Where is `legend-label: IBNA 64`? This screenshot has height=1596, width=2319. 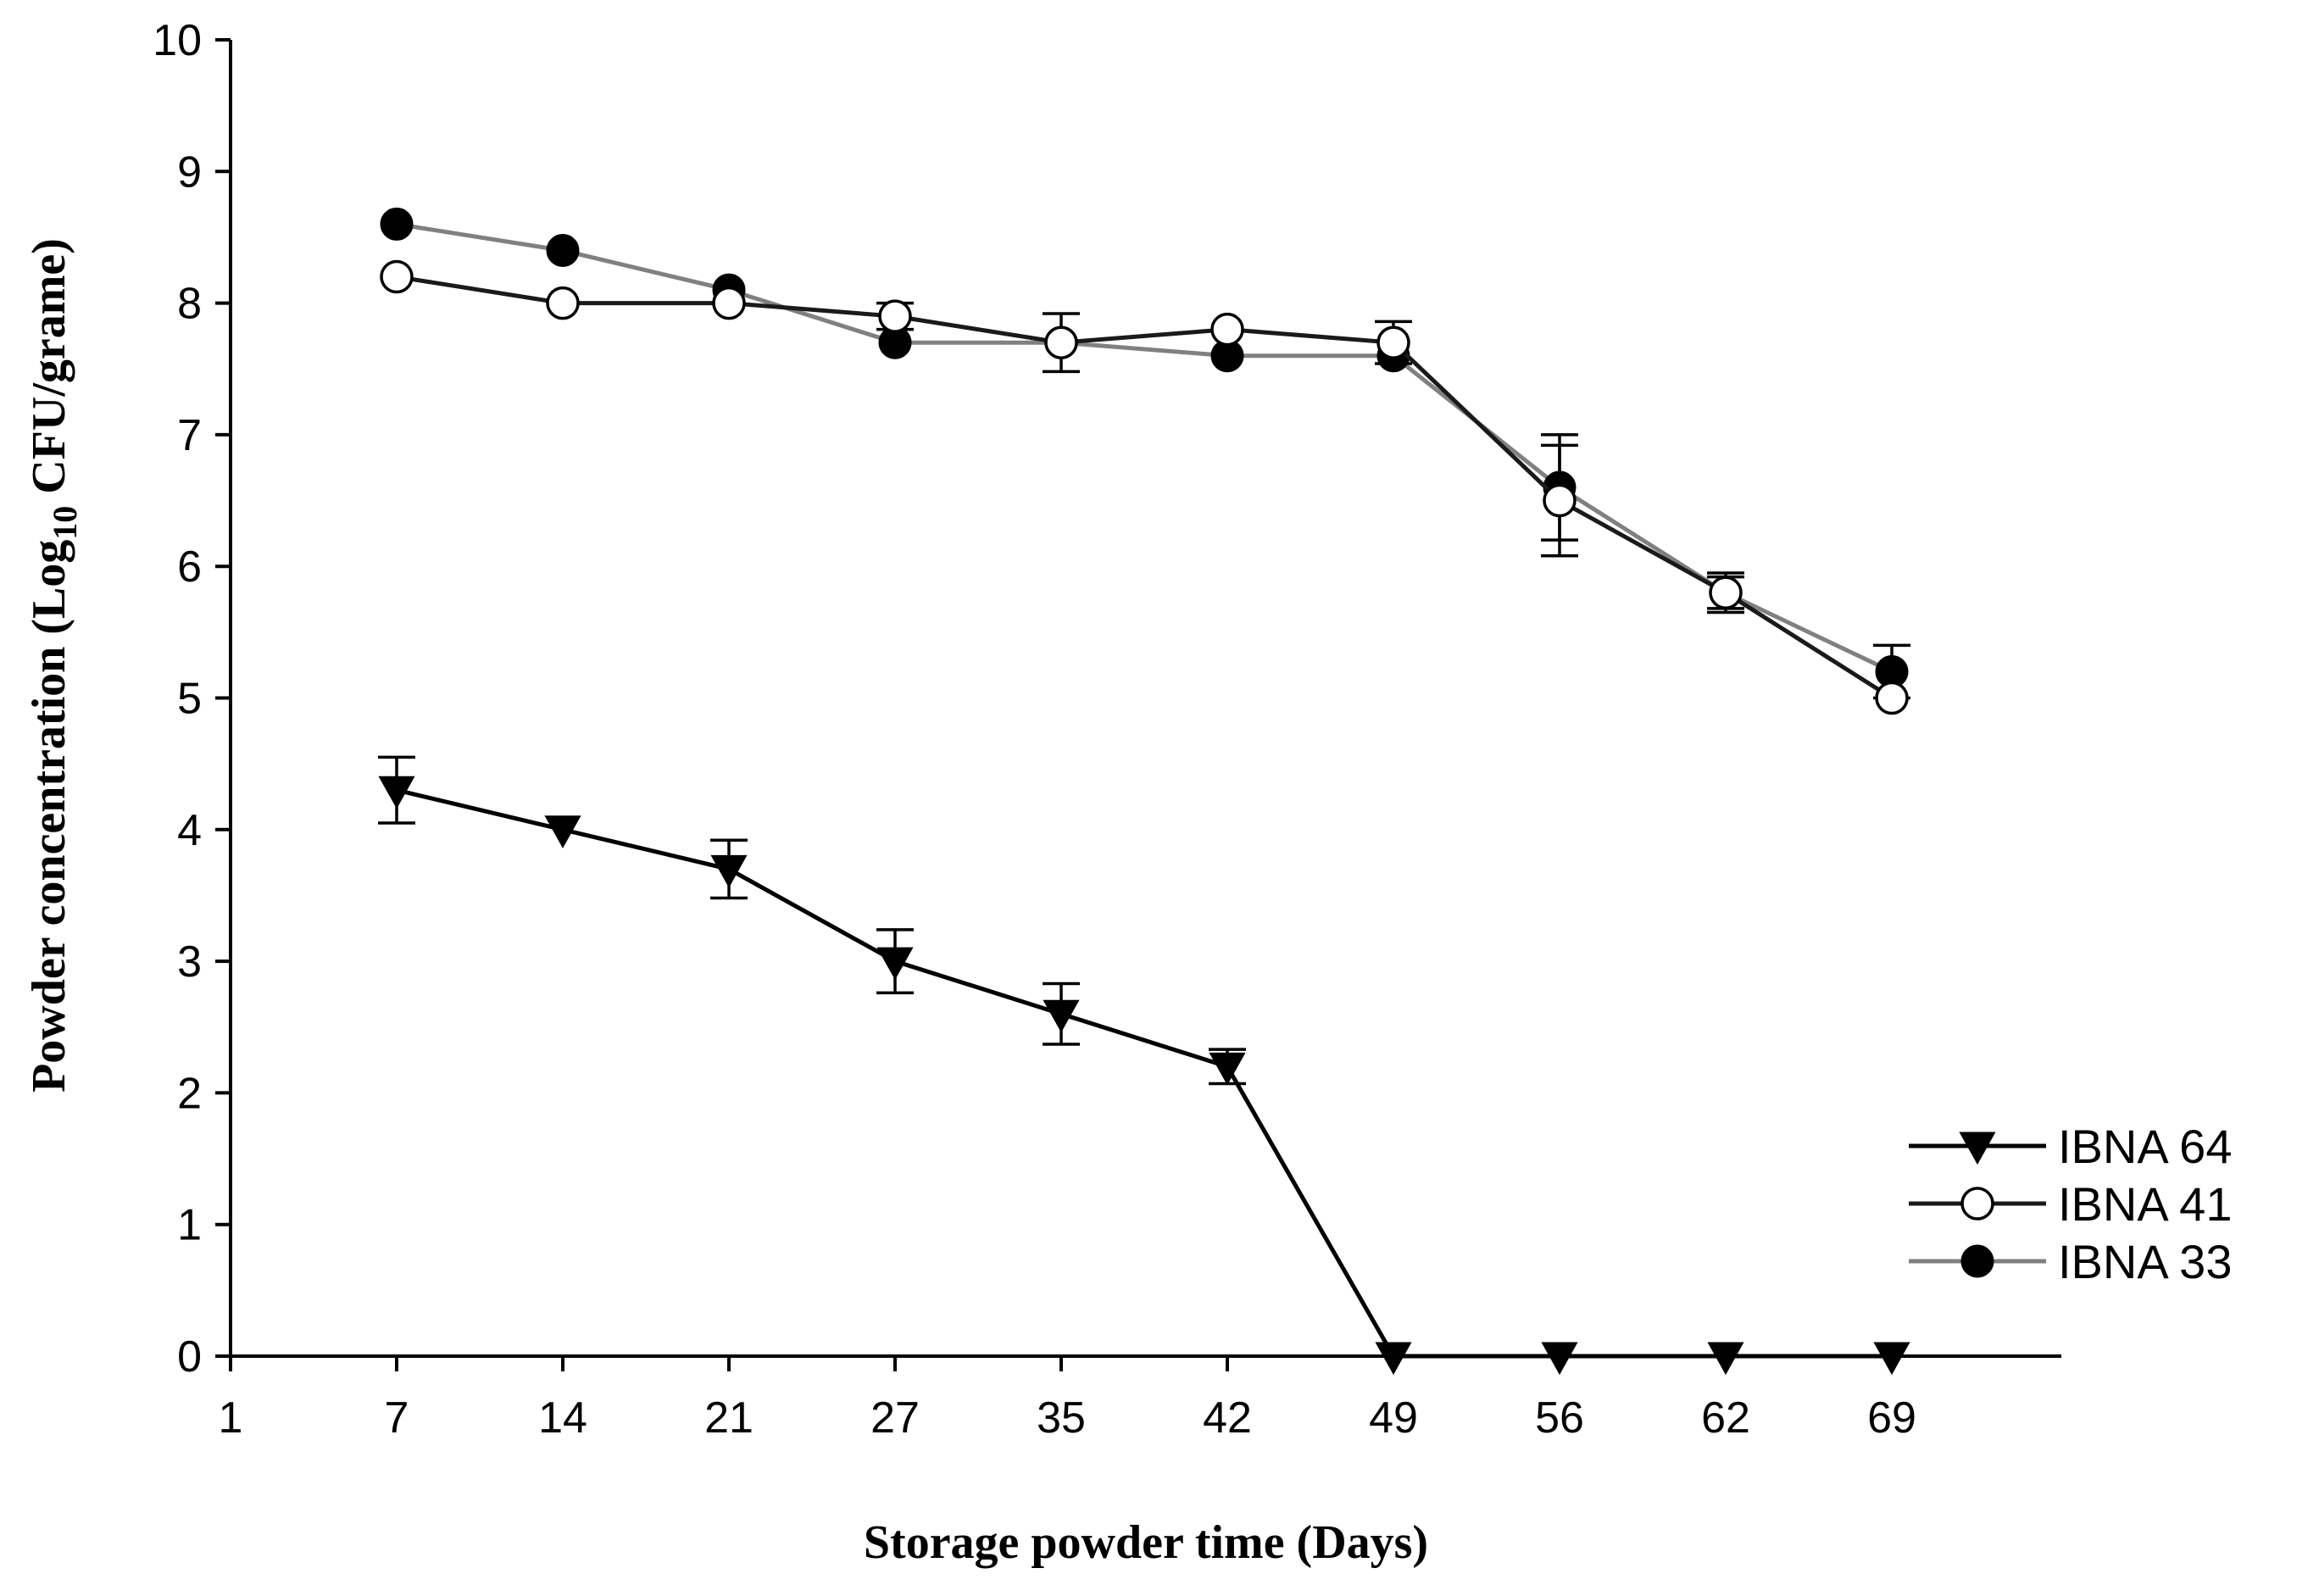 legend-label: IBNA 64 is located at coordinates (2145, 1146).